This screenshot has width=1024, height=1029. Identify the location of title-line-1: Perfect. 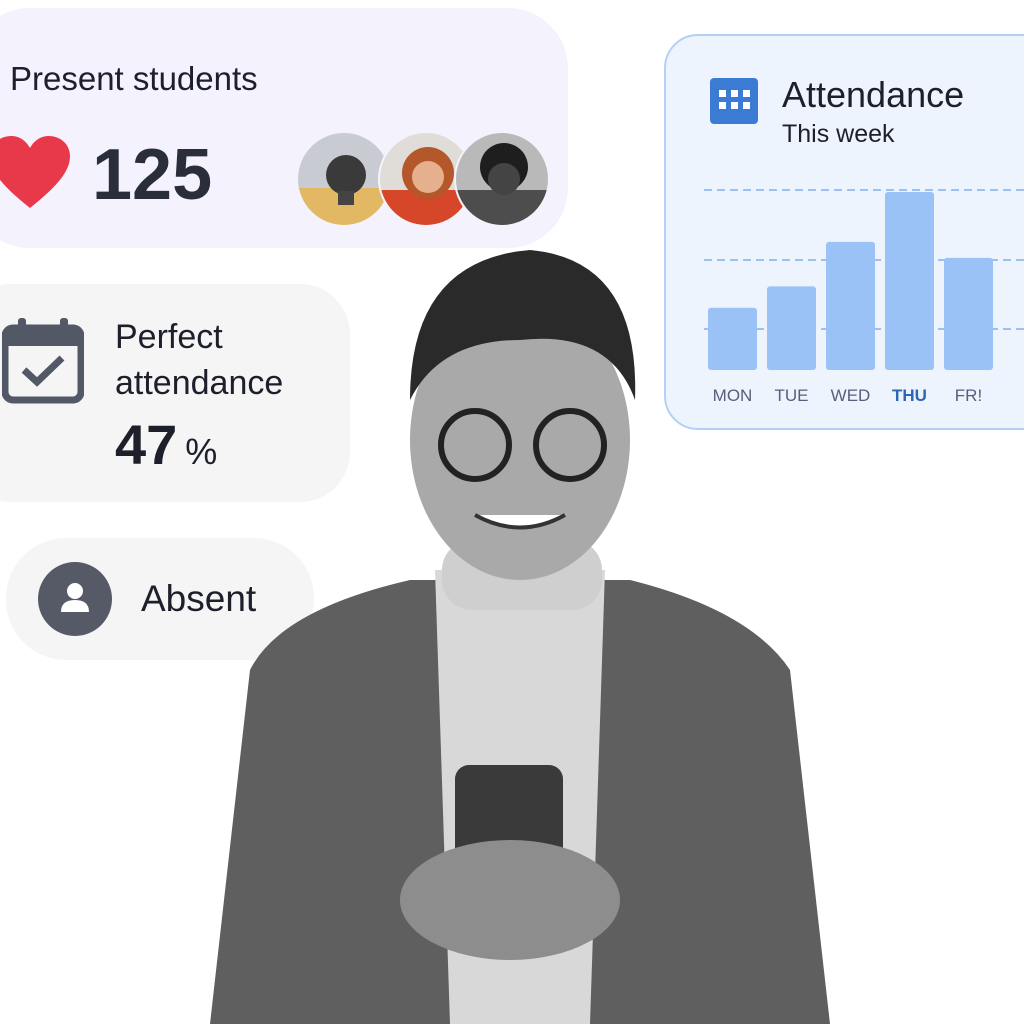
(169, 337).